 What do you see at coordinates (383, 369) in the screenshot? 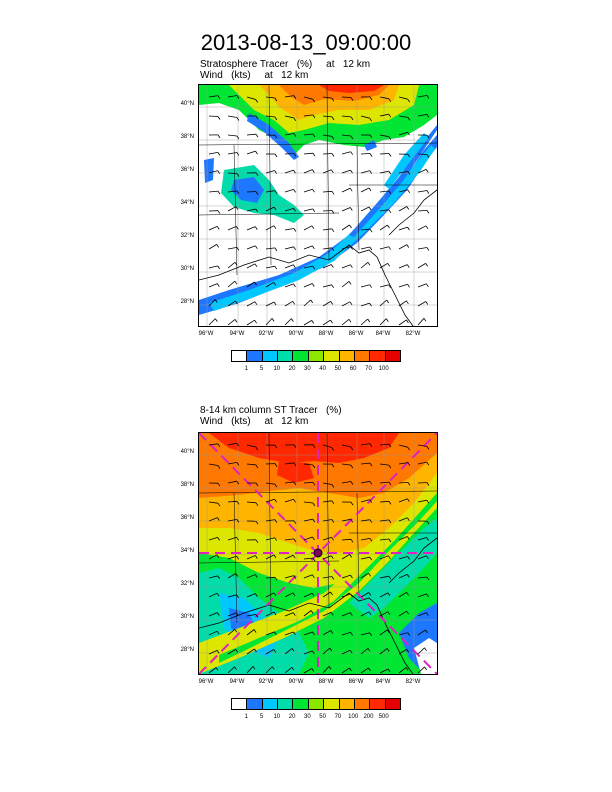
I see `colorbar-tick-label: 100` at bounding box center [383, 369].